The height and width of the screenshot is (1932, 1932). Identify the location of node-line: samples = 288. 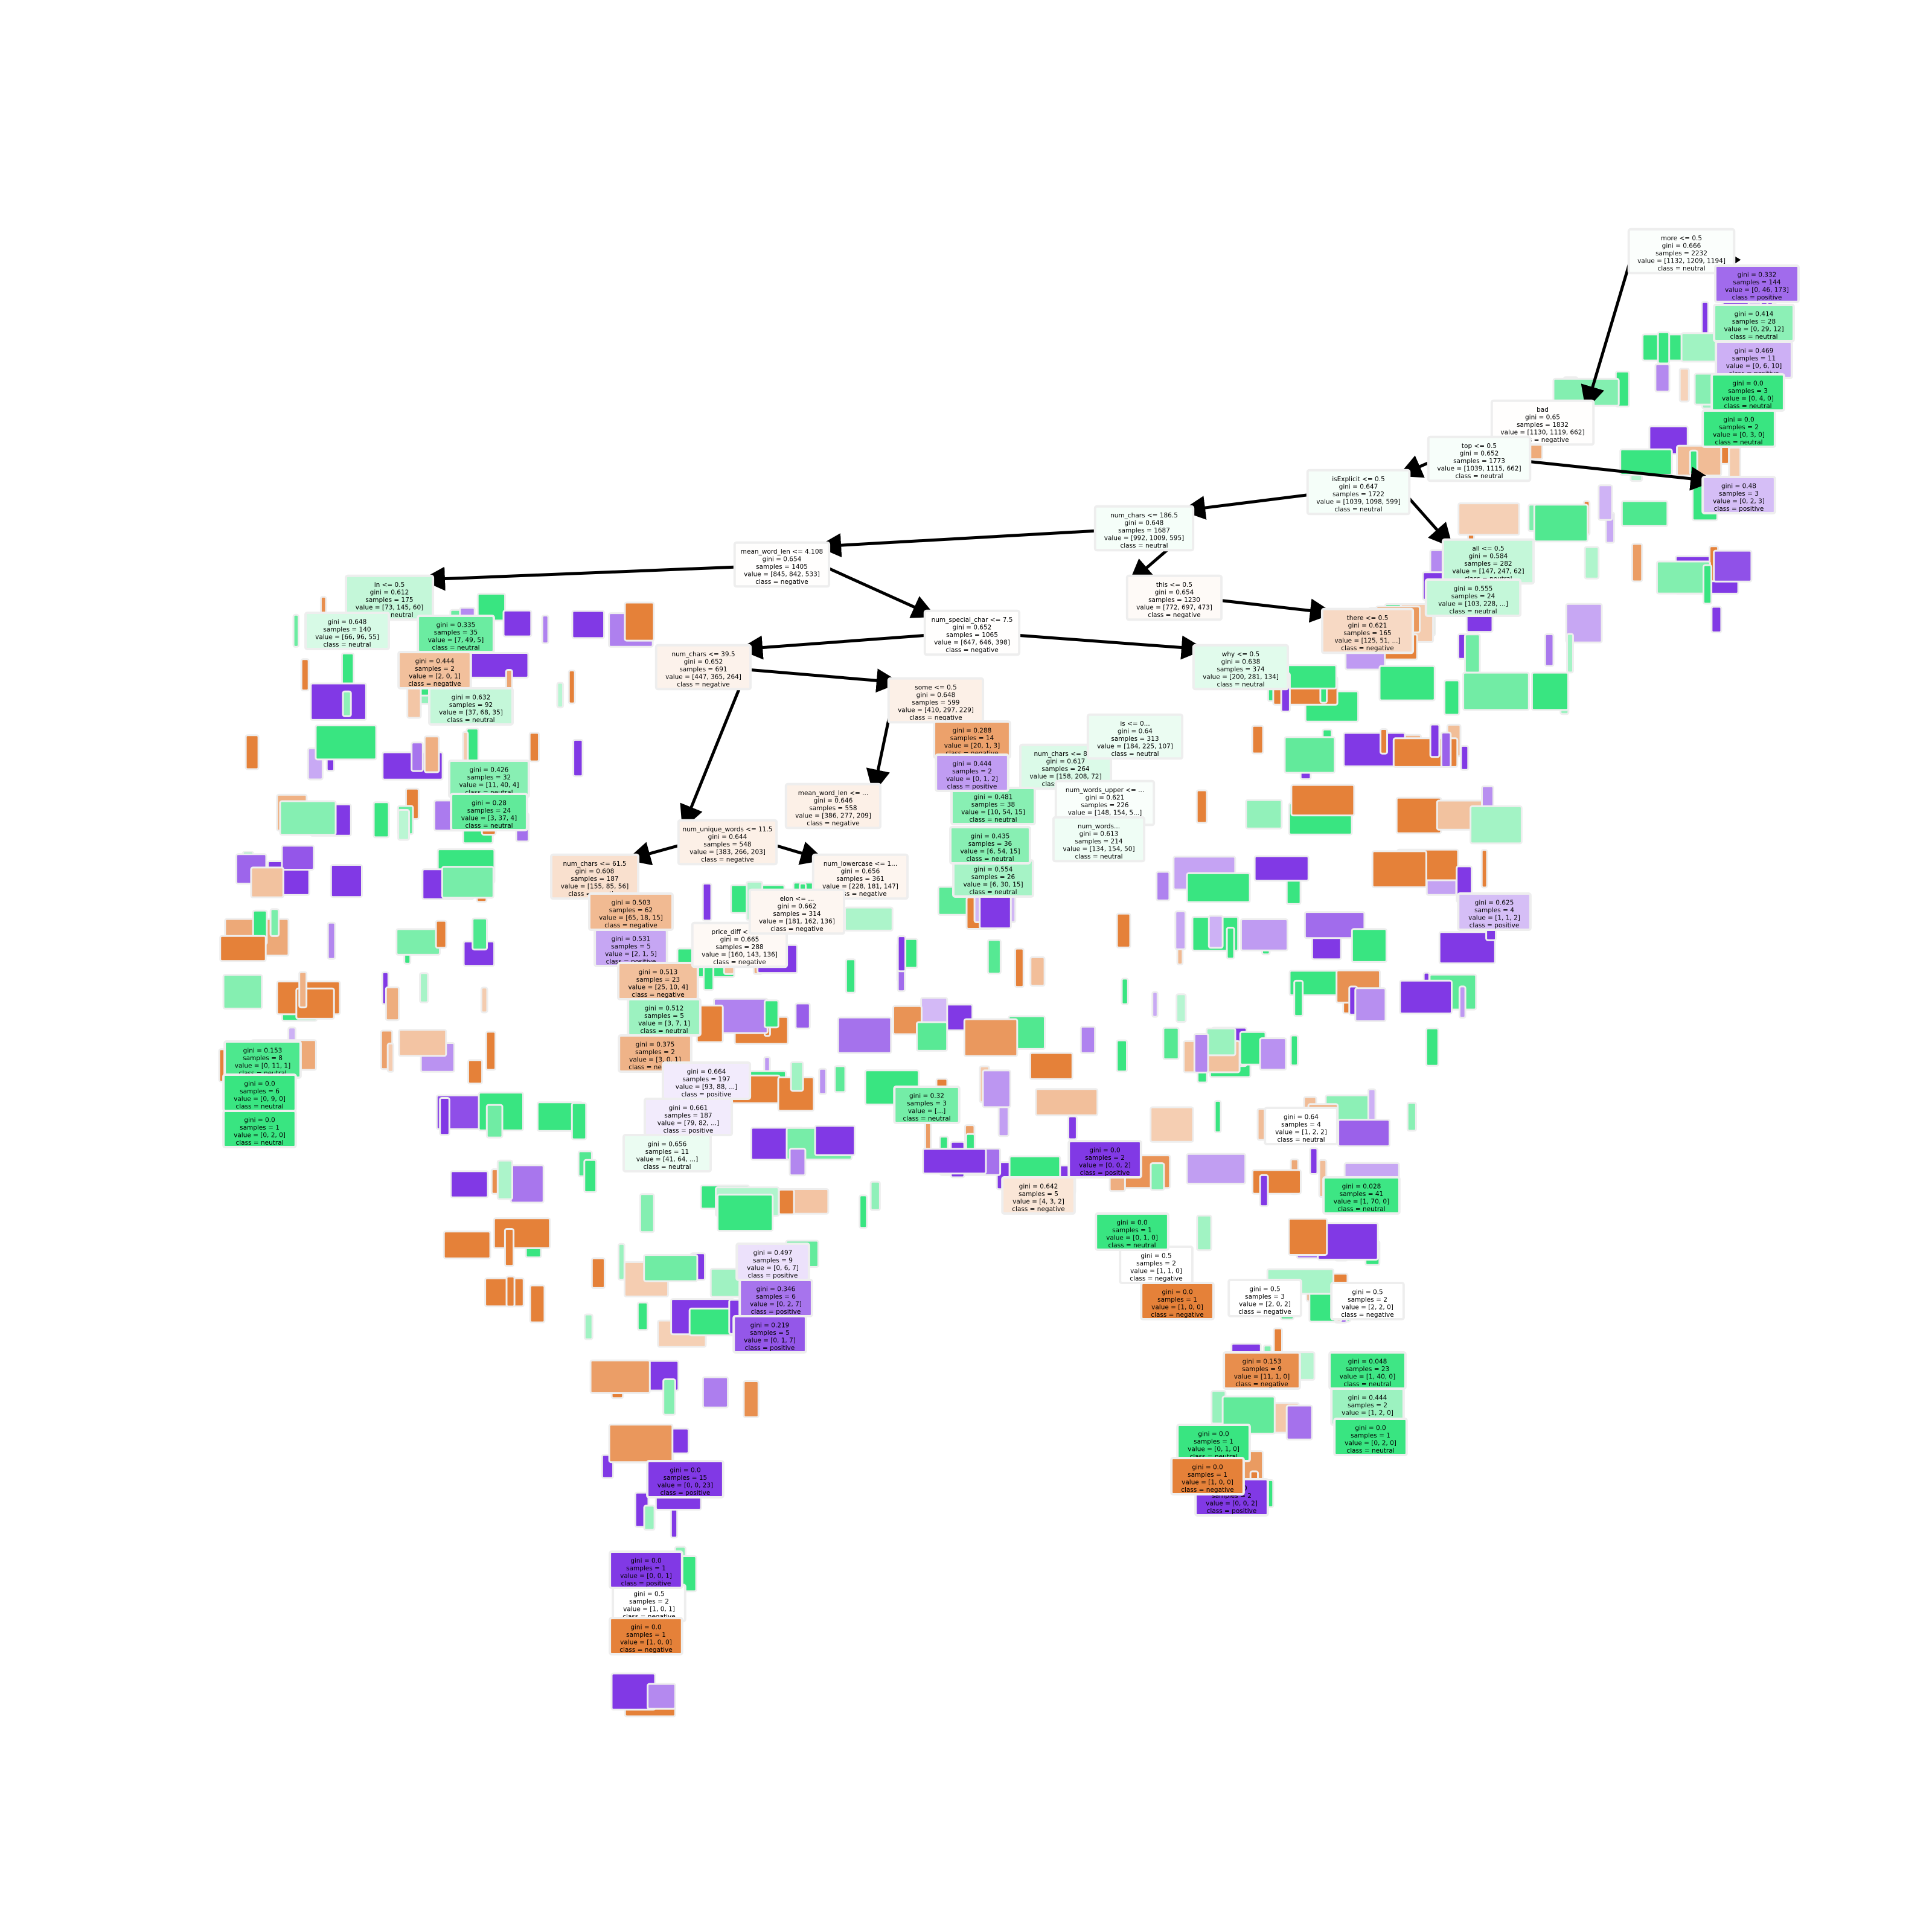
(739, 947).